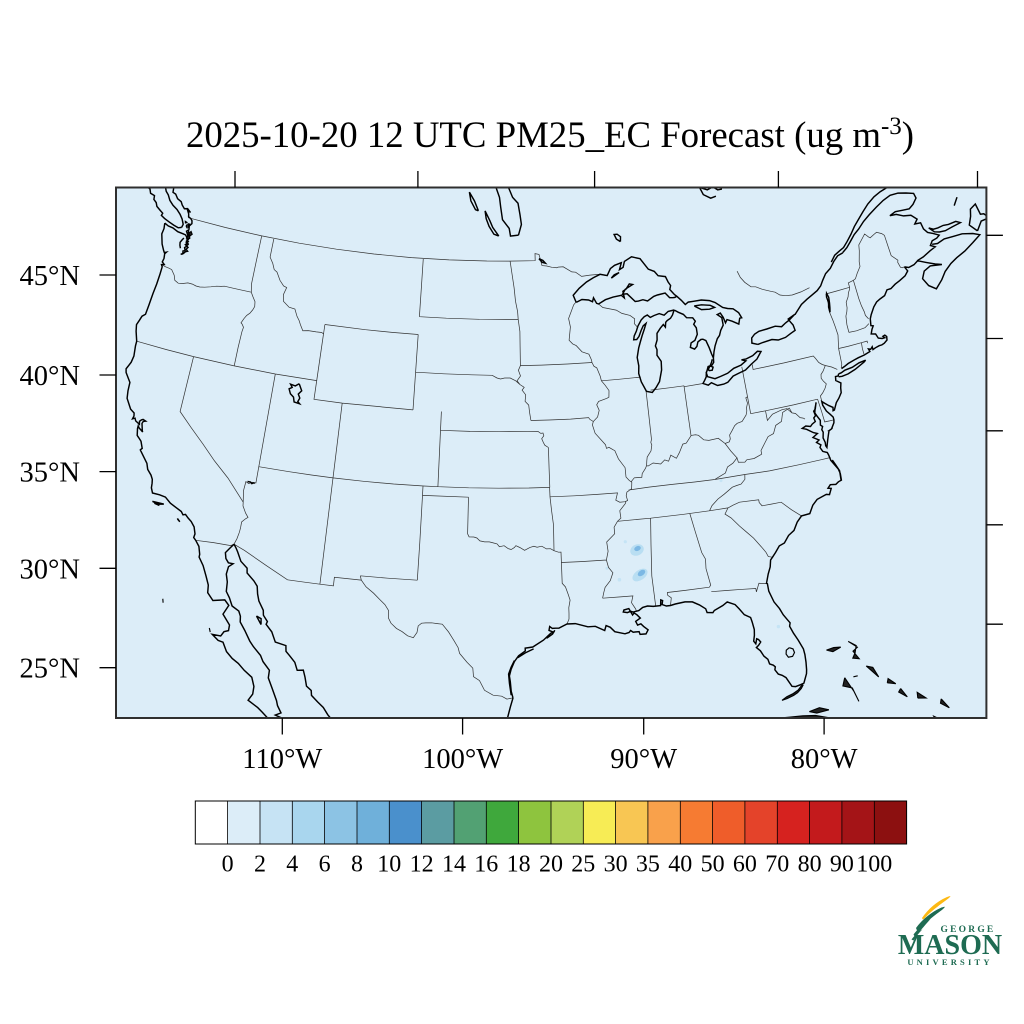 The width and height of the screenshot is (1024, 1024). I want to click on svg-text: 18, so click(519, 865).